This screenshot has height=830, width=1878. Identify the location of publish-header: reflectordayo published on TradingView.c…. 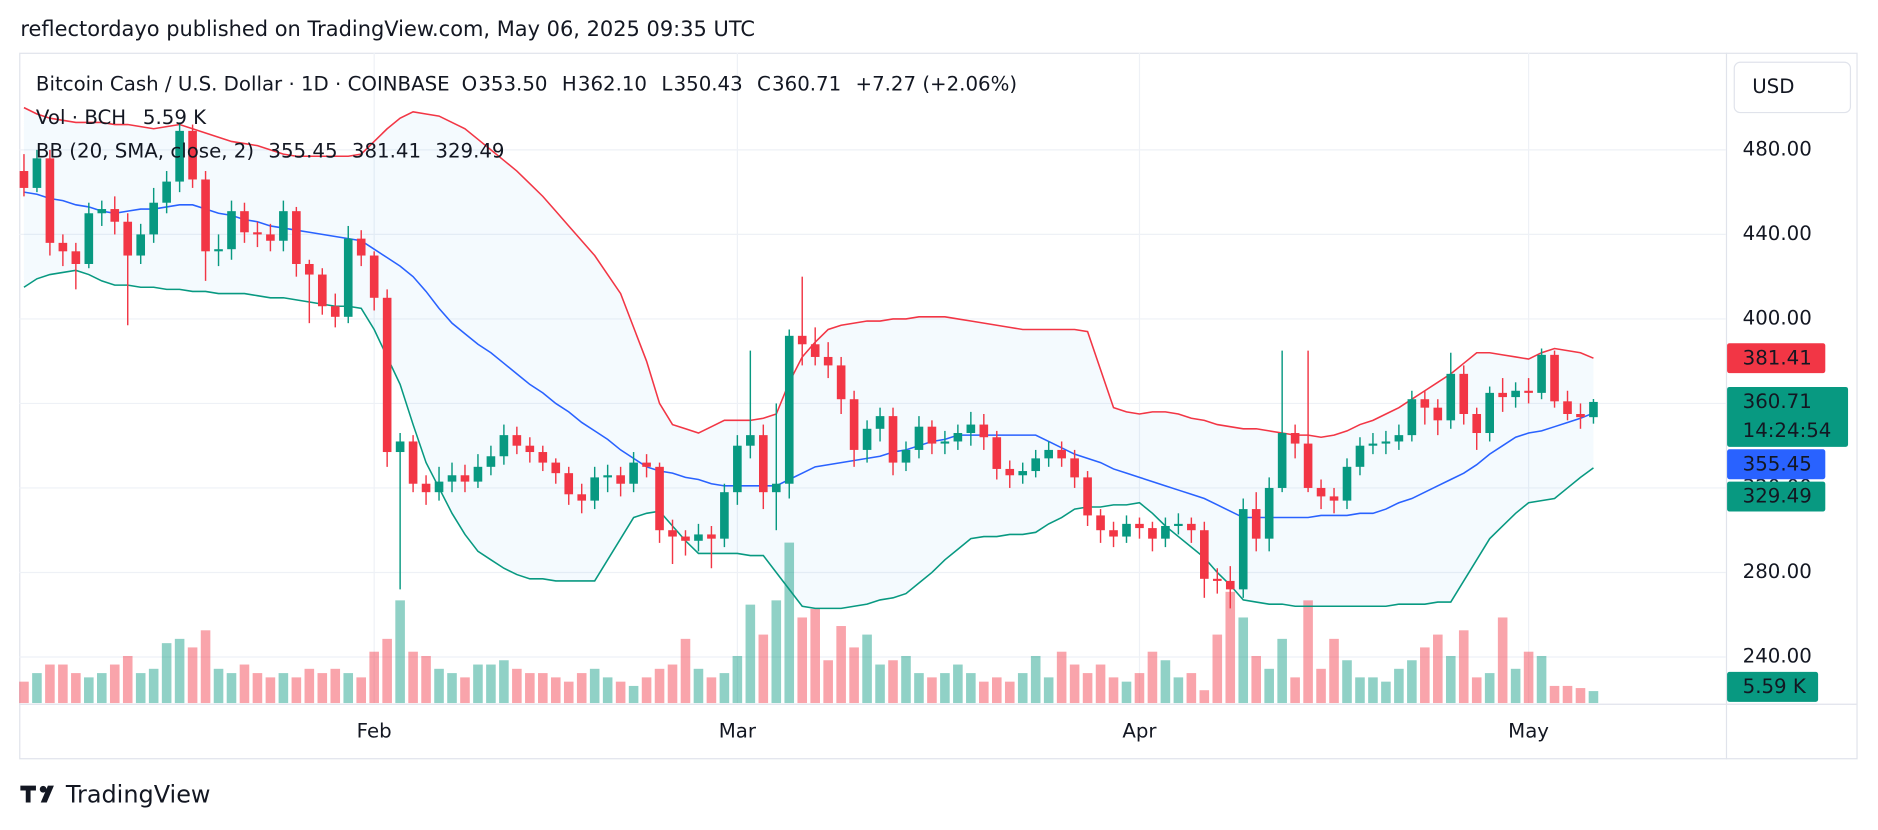
(387, 29).